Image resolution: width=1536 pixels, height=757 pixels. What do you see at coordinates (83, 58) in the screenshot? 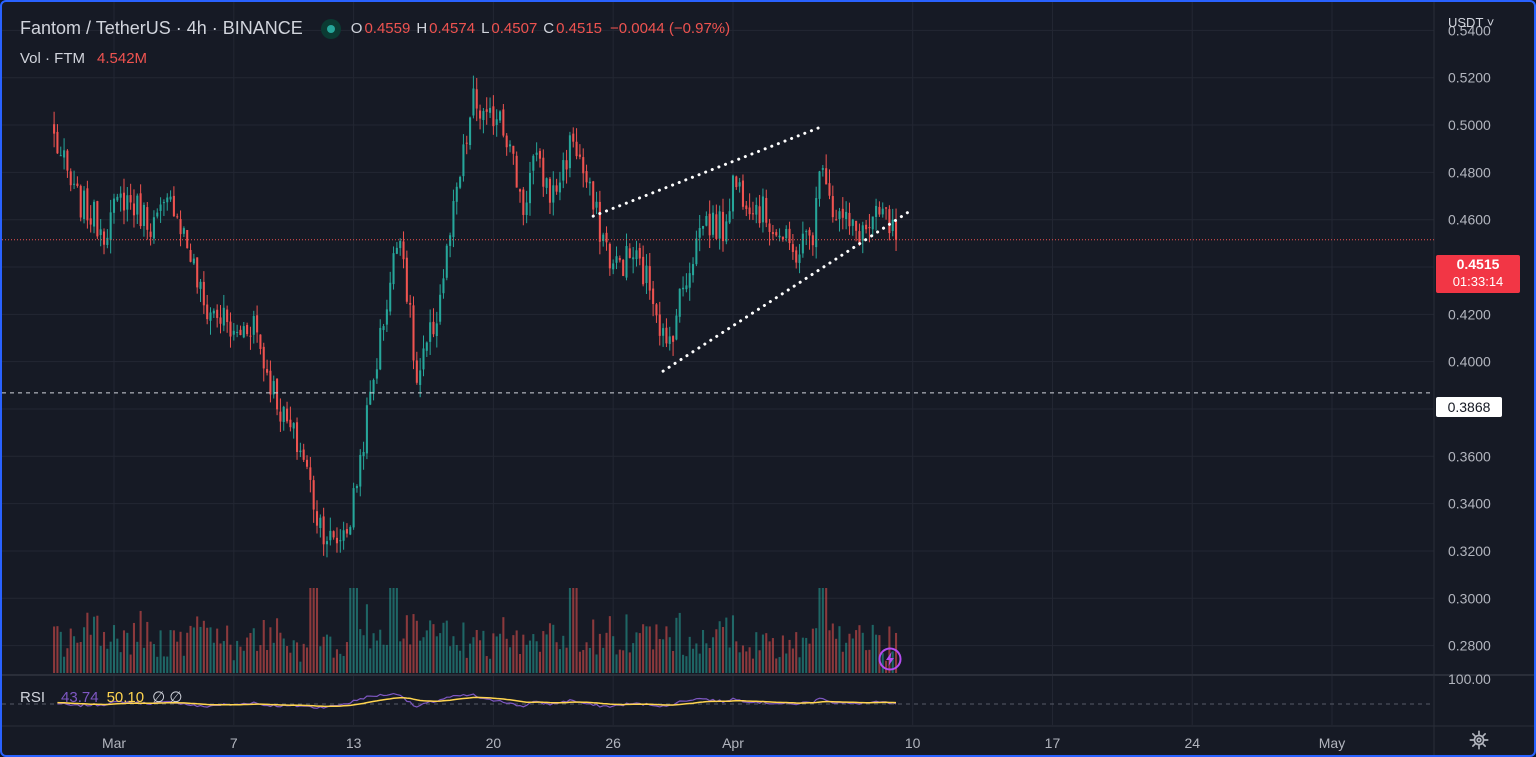
I see `volume-legend: Vol · FTM 4.542M` at bounding box center [83, 58].